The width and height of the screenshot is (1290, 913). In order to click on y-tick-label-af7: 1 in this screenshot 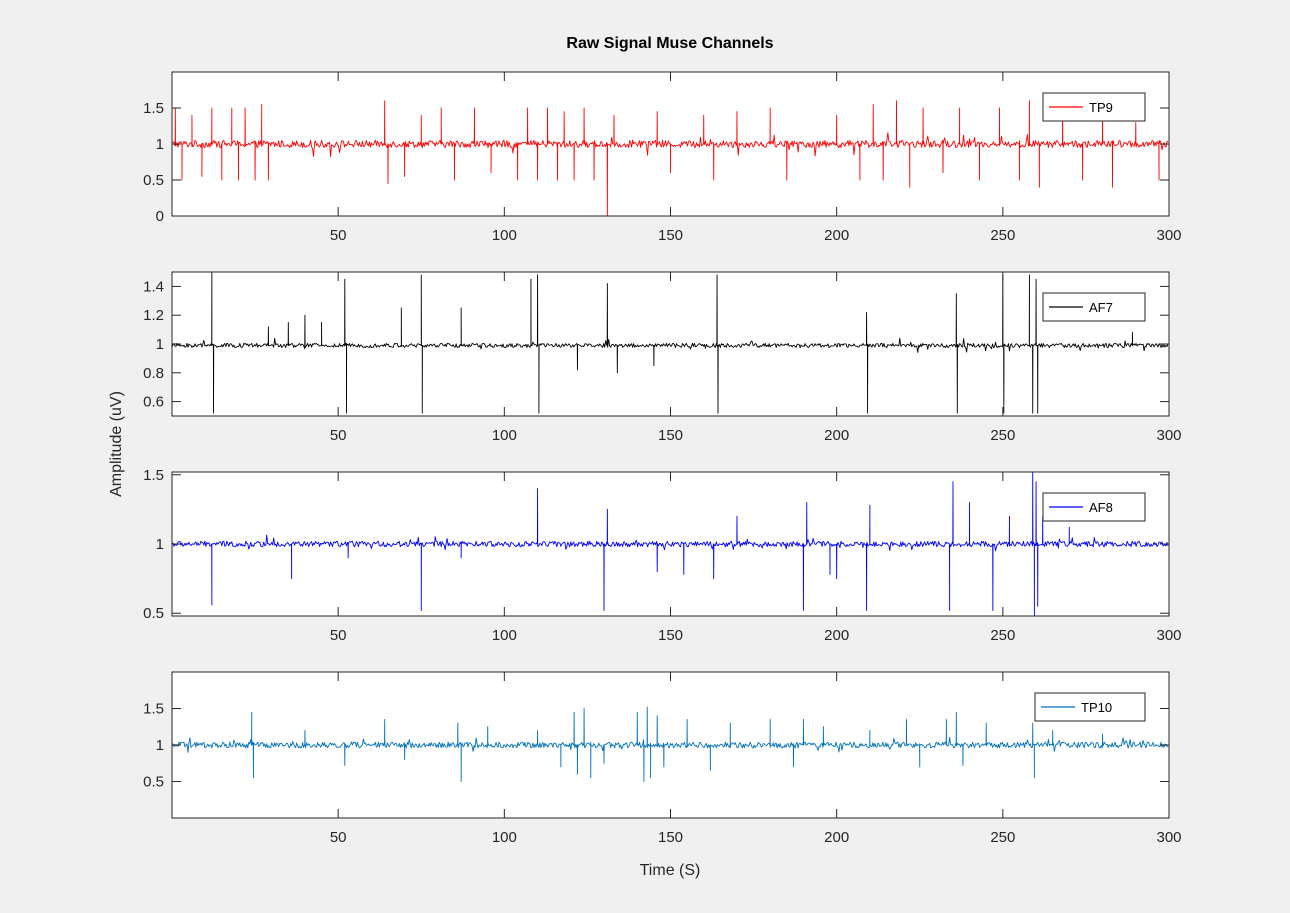, I will do `click(160, 344)`.